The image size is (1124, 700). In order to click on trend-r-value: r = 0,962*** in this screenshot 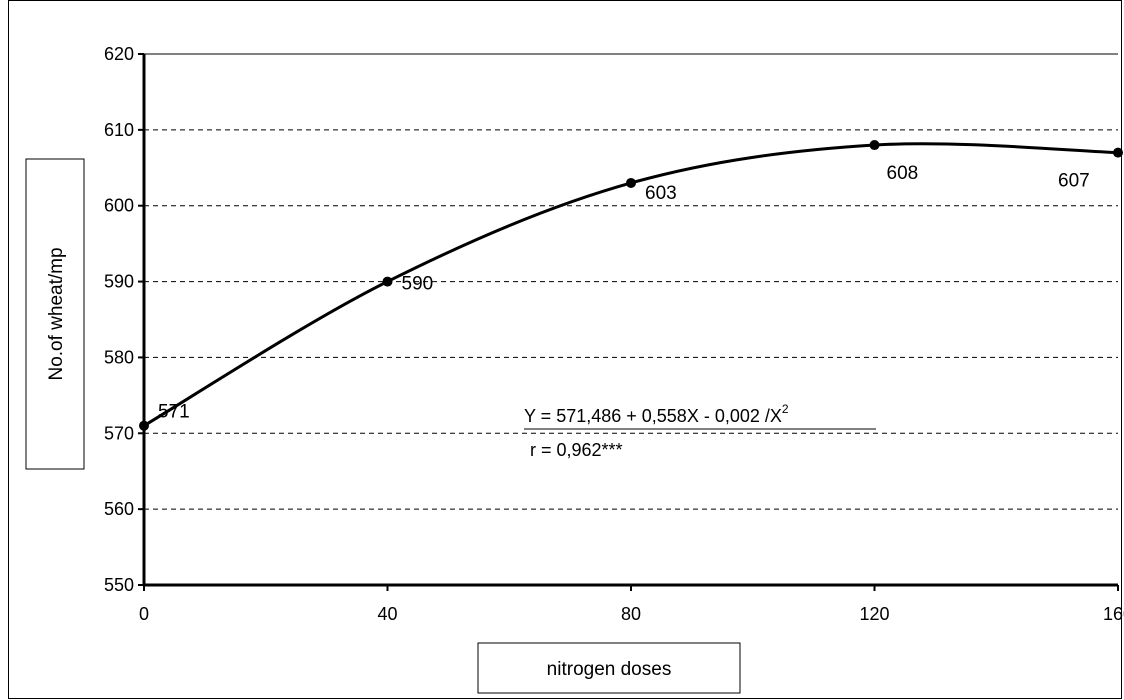, I will do `click(576, 450)`.